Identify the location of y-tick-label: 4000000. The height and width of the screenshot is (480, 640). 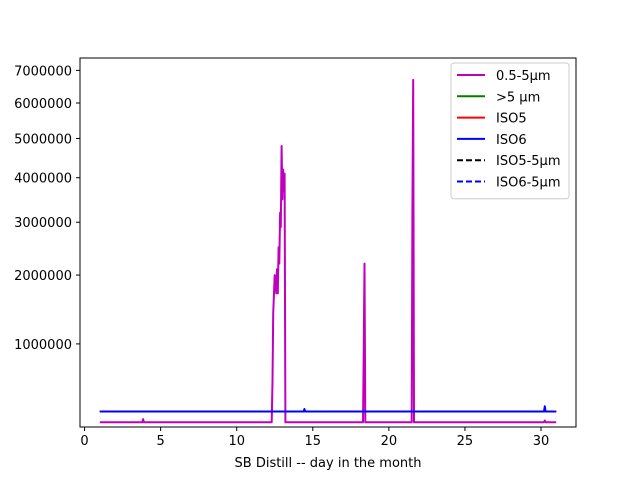
(43, 179).